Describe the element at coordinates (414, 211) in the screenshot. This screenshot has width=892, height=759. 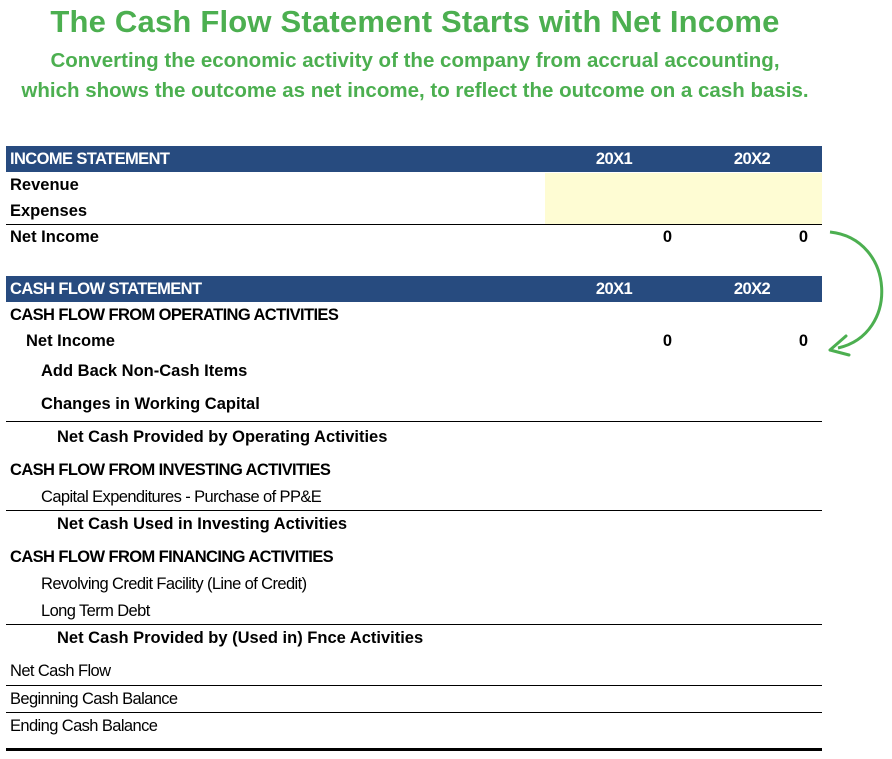
I see `expenses-row: Expenses` at that location.